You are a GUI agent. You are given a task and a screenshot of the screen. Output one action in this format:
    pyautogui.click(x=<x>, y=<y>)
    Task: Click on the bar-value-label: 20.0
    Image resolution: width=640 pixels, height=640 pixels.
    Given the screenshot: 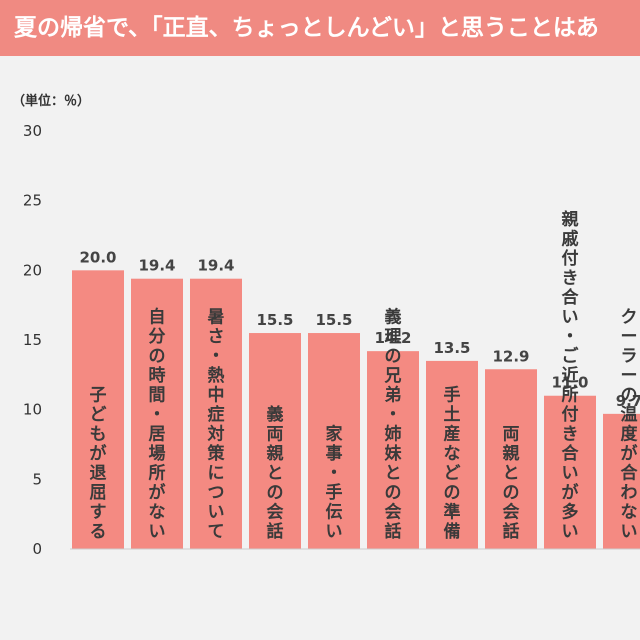 What is the action you would take?
    pyautogui.click(x=97, y=257)
    